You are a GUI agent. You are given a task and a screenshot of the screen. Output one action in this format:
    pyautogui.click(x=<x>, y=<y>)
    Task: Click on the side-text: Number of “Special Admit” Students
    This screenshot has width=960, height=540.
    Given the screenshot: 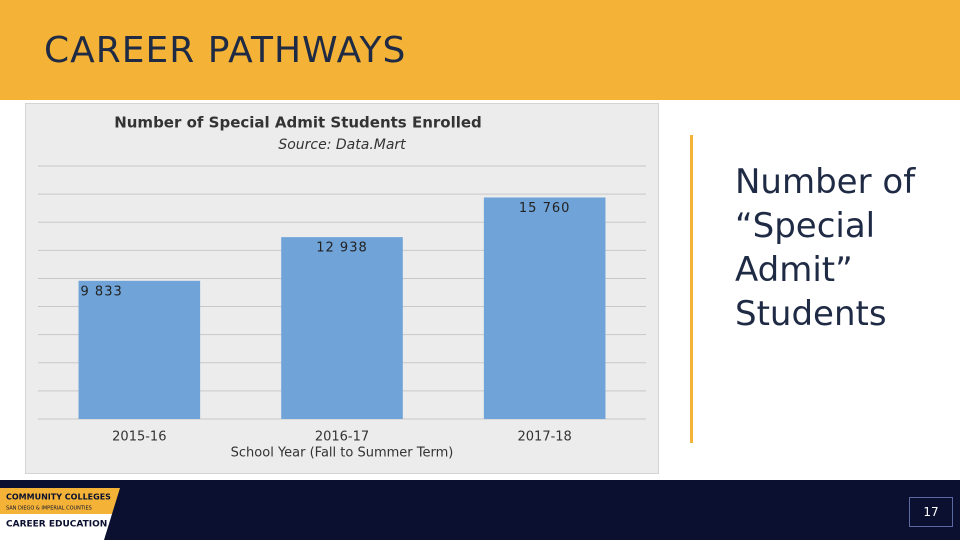 What is the action you would take?
    pyautogui.click(x=825, y=248)
    